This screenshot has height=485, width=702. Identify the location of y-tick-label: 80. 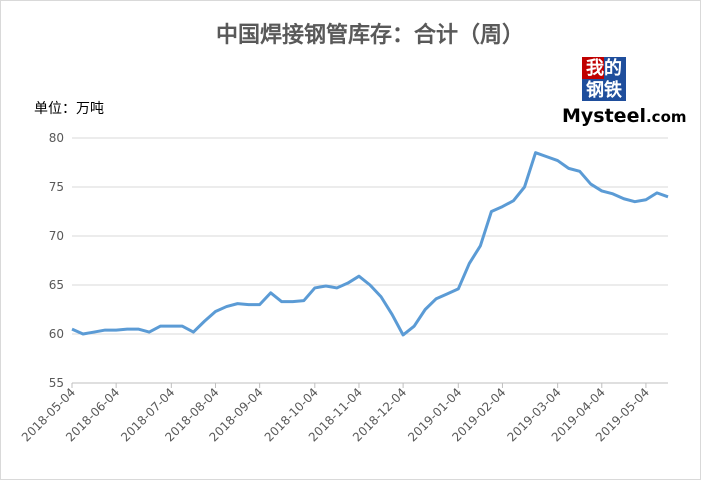
(56, 138).